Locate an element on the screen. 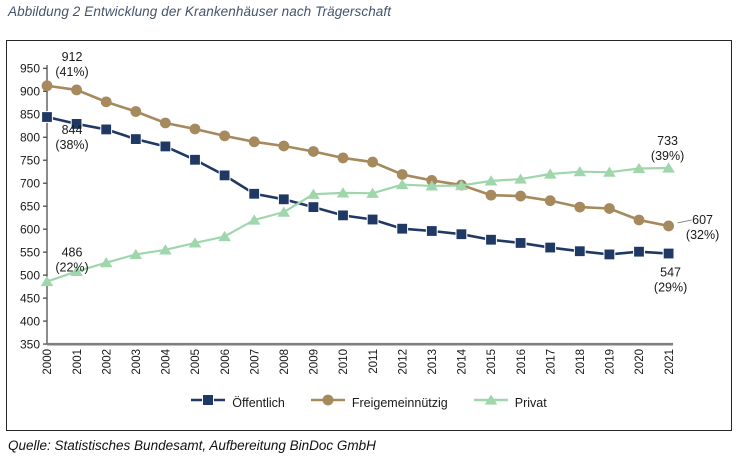 The width and height of the screenshot is (741, 461). legend-label: Privat is located at coordinates (530, 402).